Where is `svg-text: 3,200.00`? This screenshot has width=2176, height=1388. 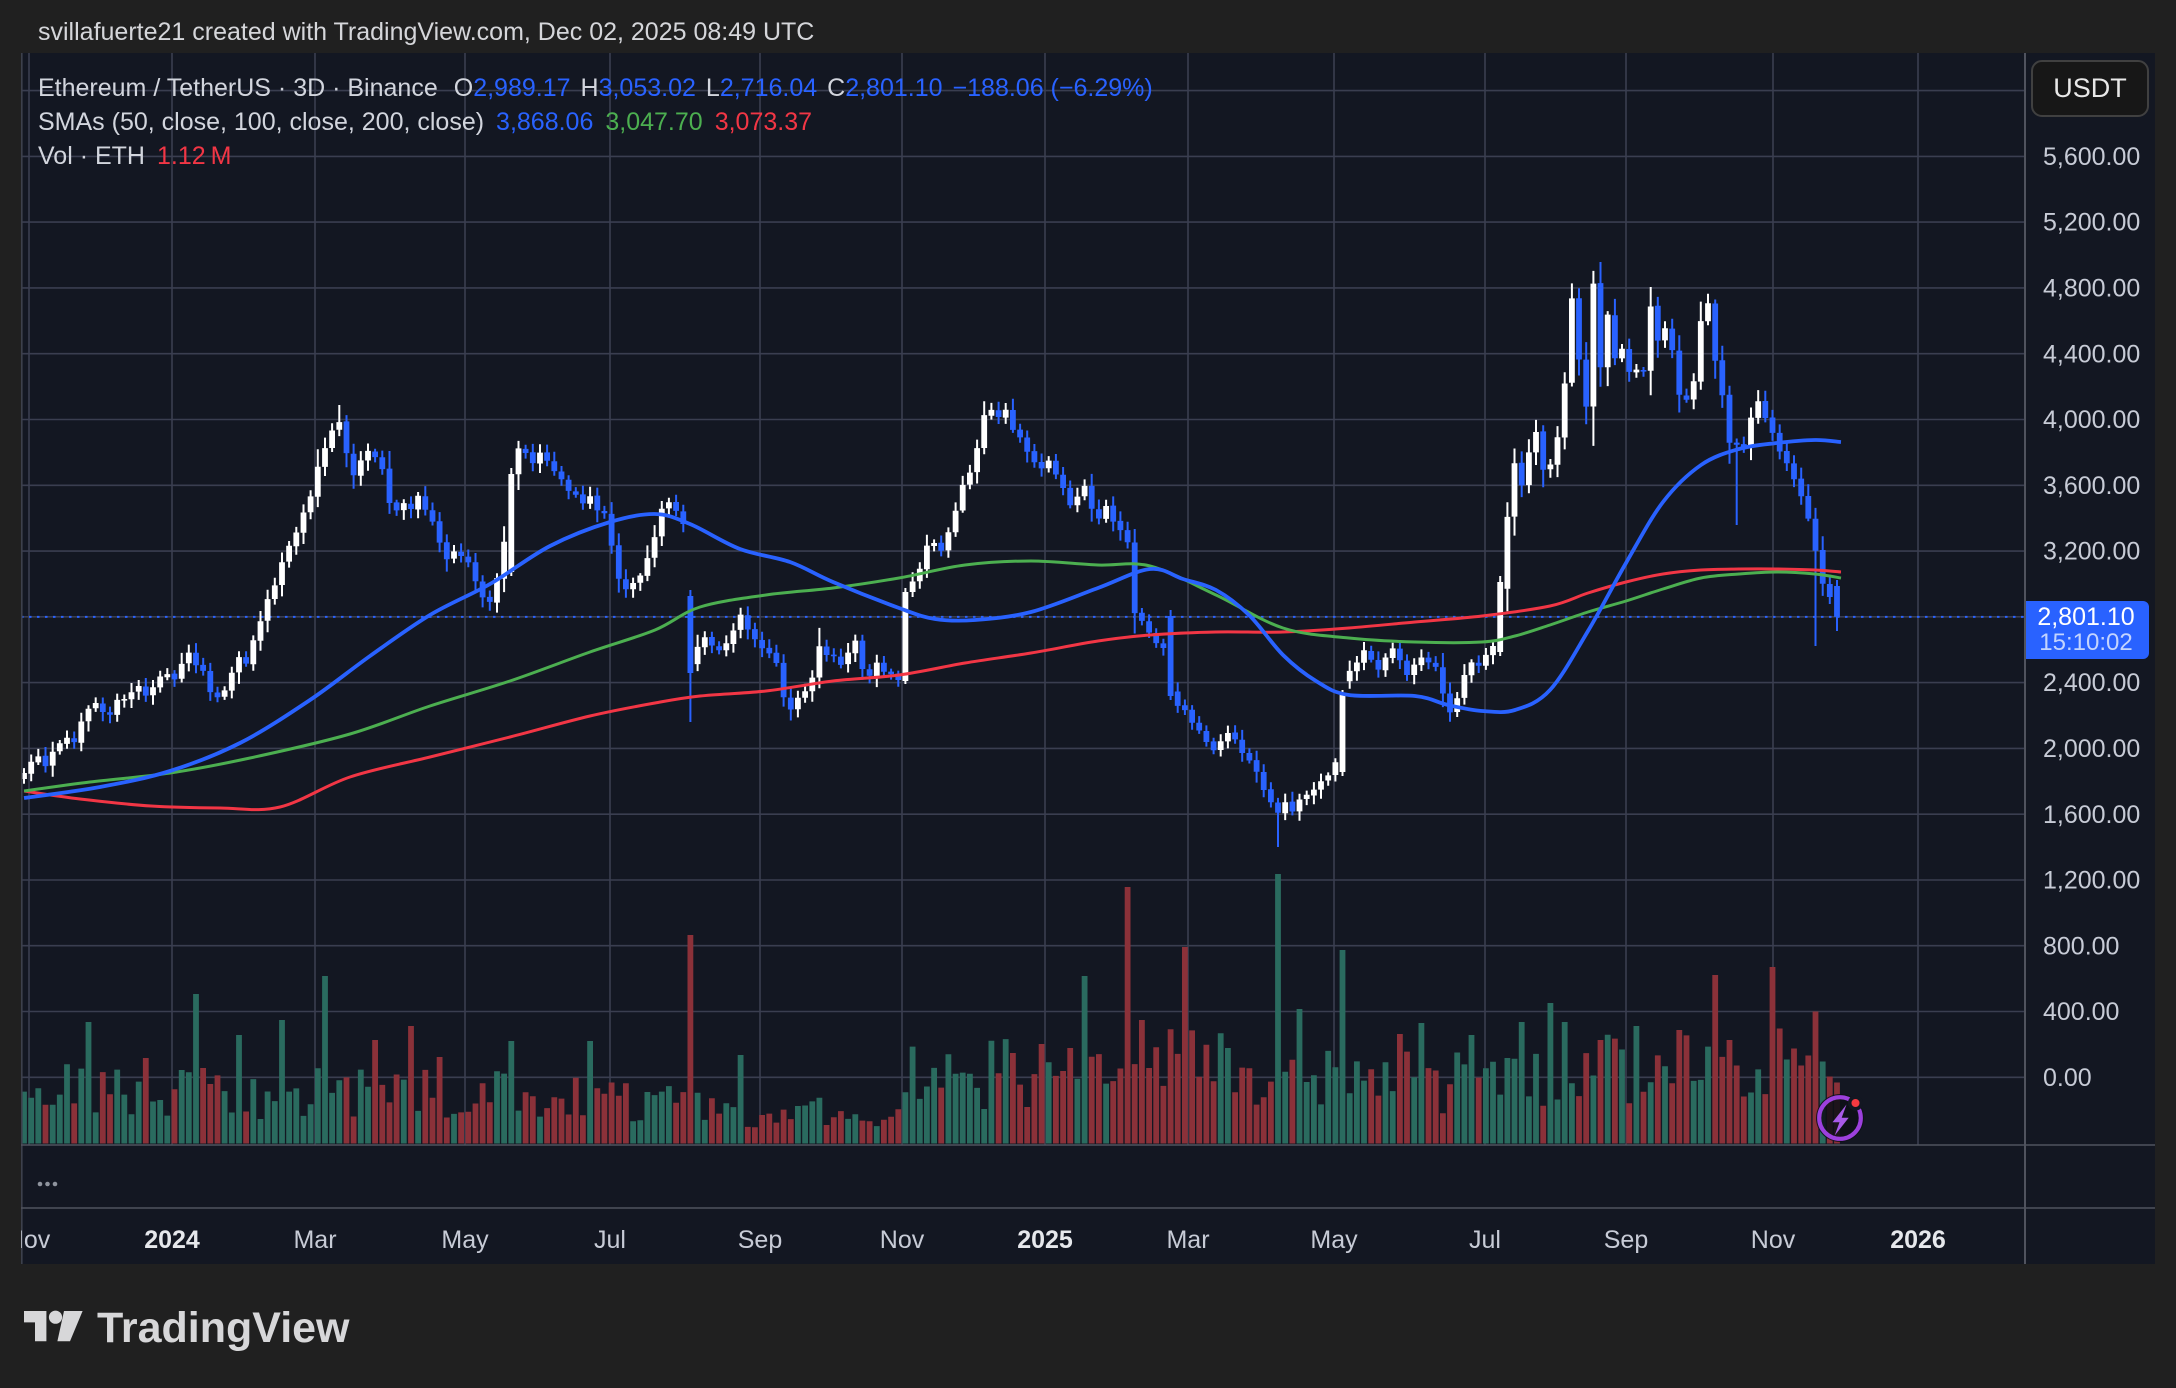
svg-text: 3,200.00 is located at coordinates (2091, 552).